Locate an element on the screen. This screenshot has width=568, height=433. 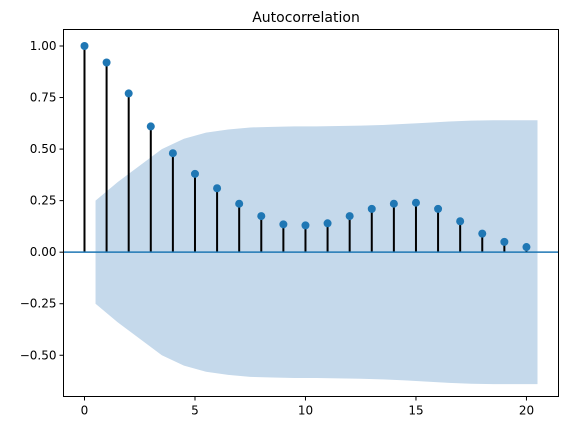
x-tick-label: 5 is located at coordinates (195, 411).